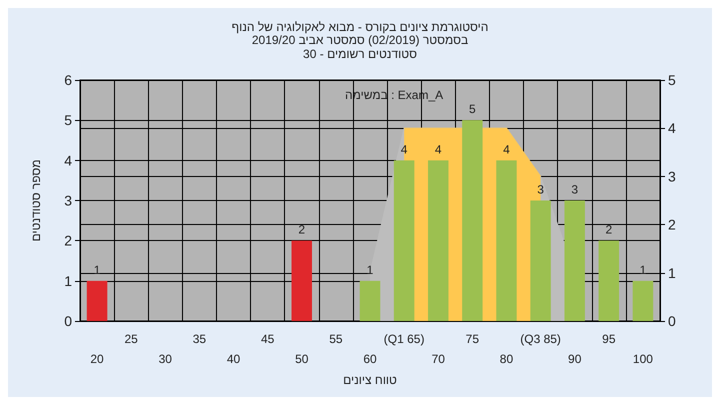 This screenshot has width=720, height=405. I want to click on y2-tick-label: 2, so click(672, 224).